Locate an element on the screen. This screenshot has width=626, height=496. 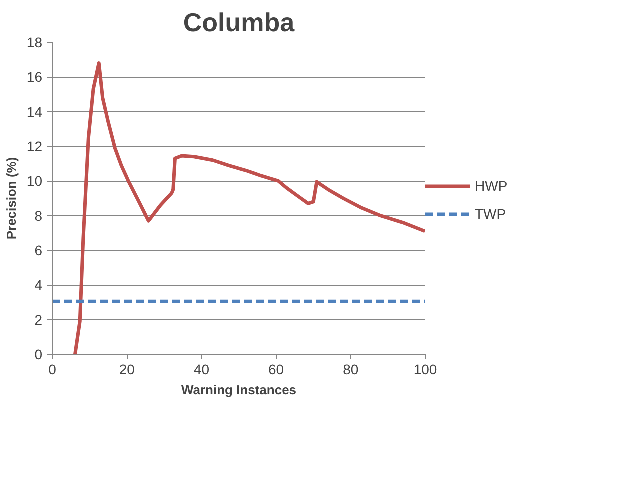
legend-label: TWP is located at coordinates (490, 214).